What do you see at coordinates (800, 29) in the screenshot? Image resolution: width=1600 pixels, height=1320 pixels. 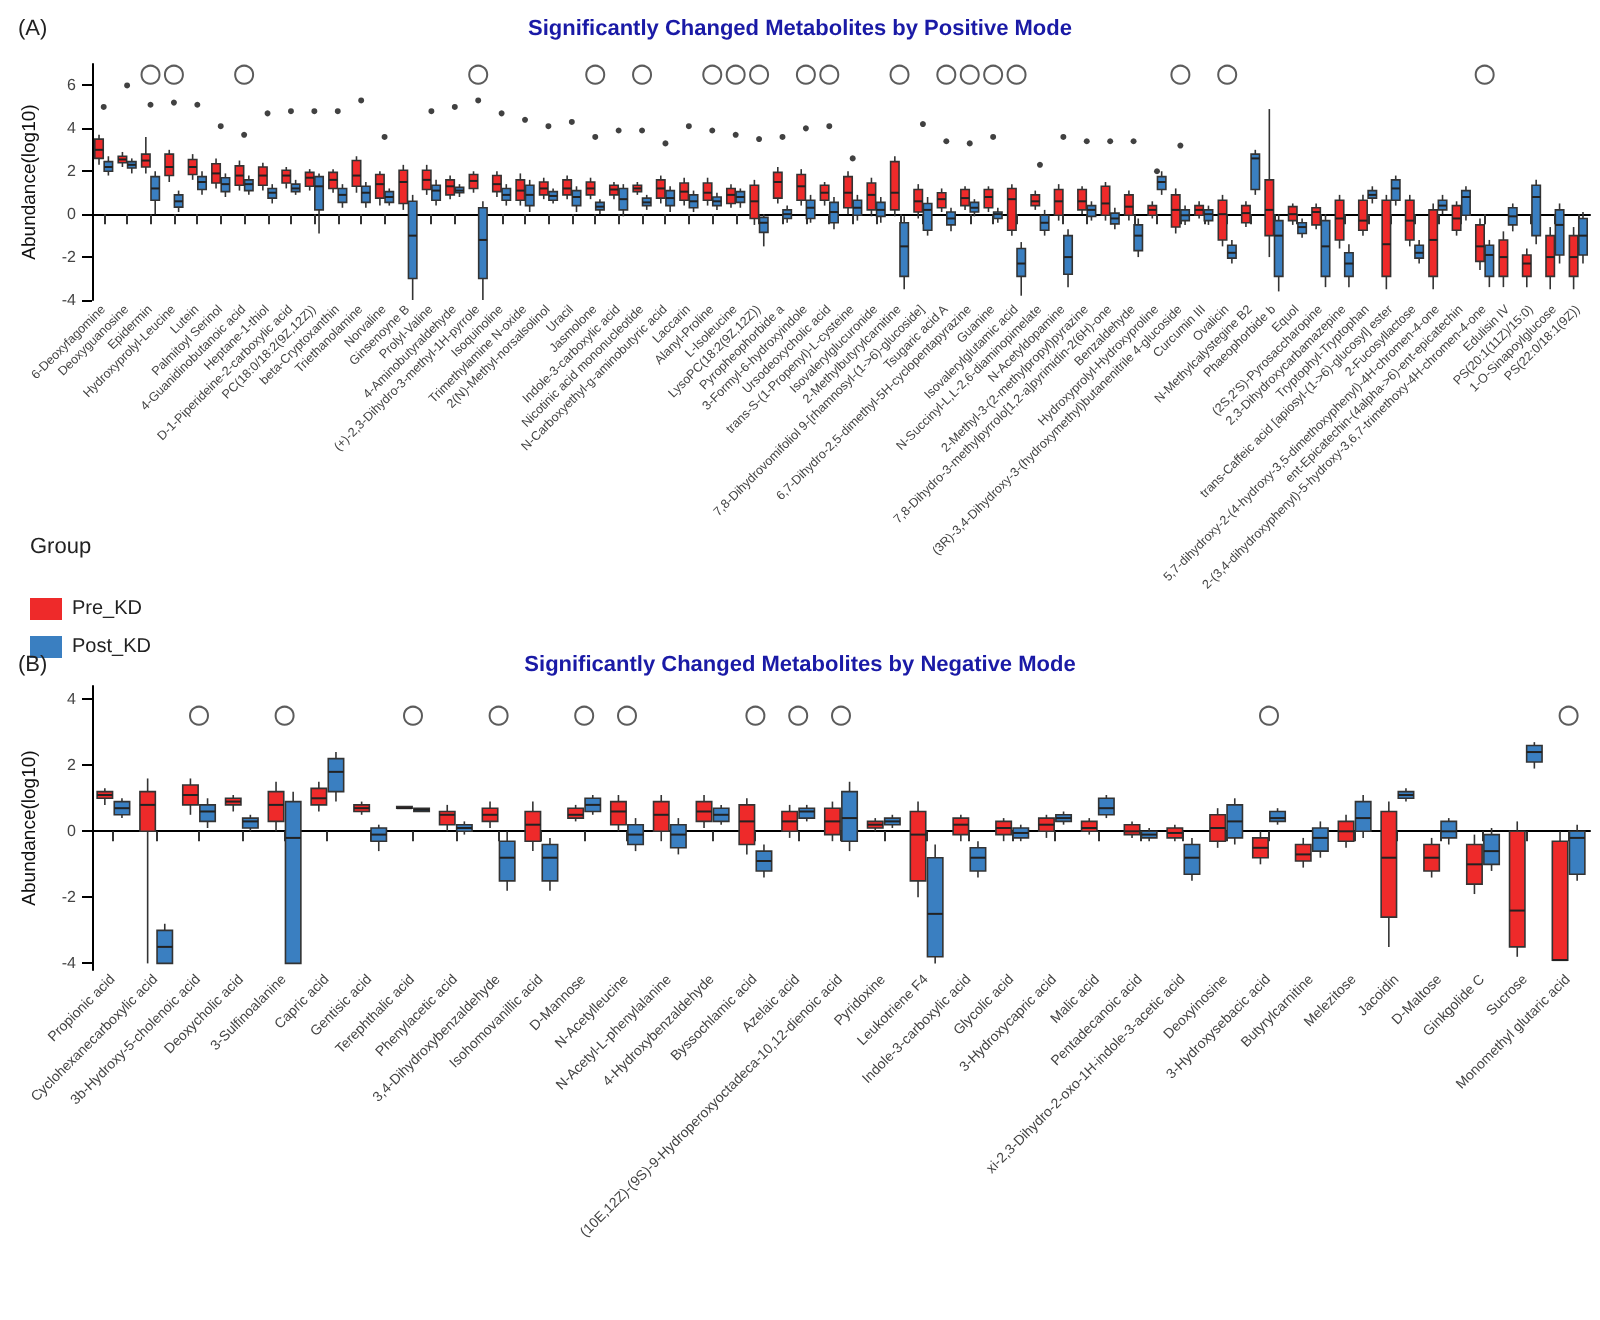 I see `chart-title: Significantly Changed Metabolites by Positive Mode` at bounding box center [800, 29].